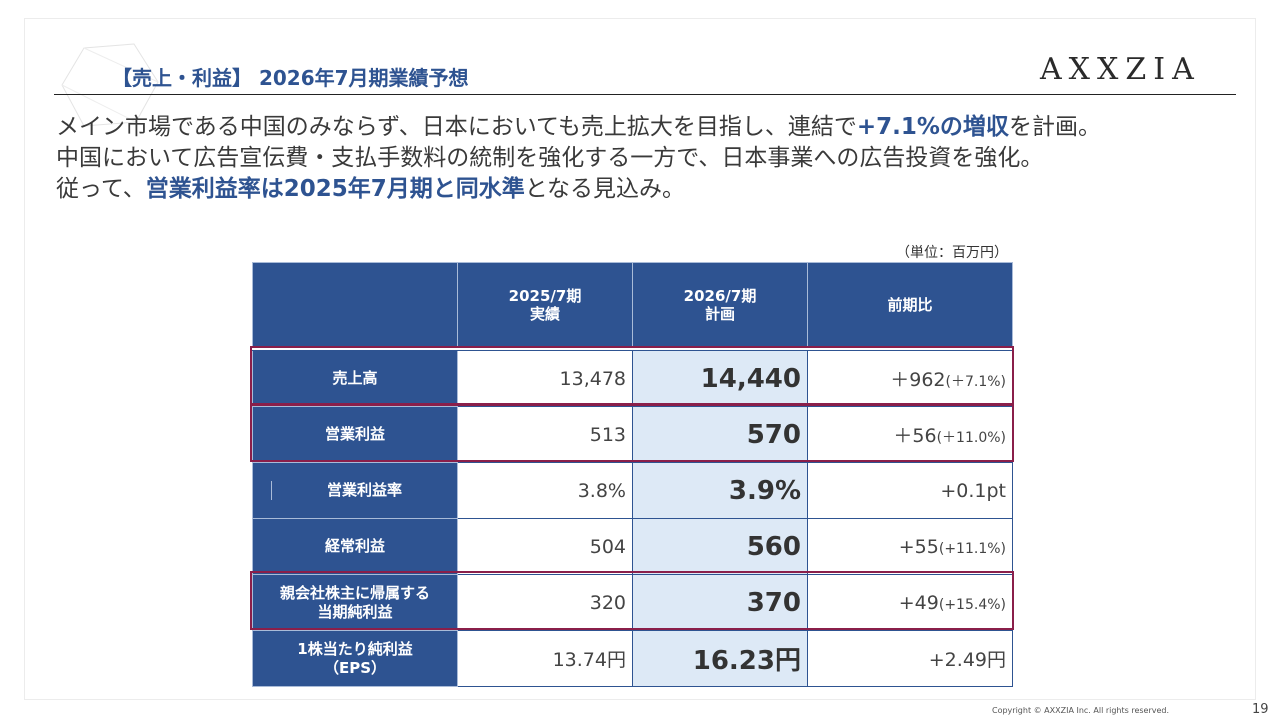  What do you see at coordinates (720, 378) in the screenshot?
I see `revenue-2026: 14,440` at bounding box center [720, 378].